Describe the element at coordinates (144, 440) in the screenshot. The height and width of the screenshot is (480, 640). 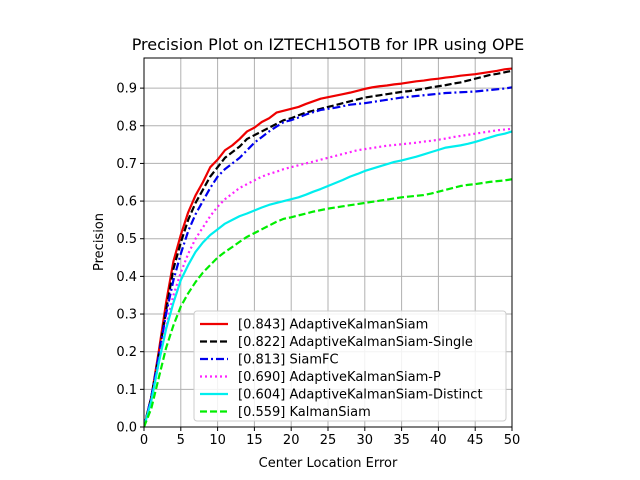
I see `x-tick-label: 0` at that location.